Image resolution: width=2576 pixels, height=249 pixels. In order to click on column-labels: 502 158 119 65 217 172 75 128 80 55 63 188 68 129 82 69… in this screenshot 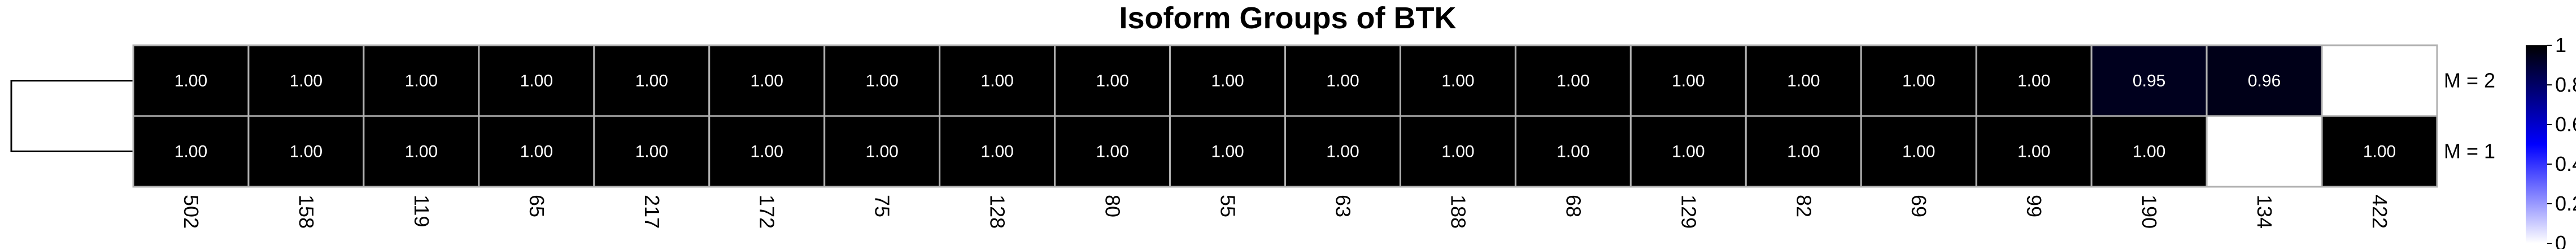, I will do `click(1285, 212)`.